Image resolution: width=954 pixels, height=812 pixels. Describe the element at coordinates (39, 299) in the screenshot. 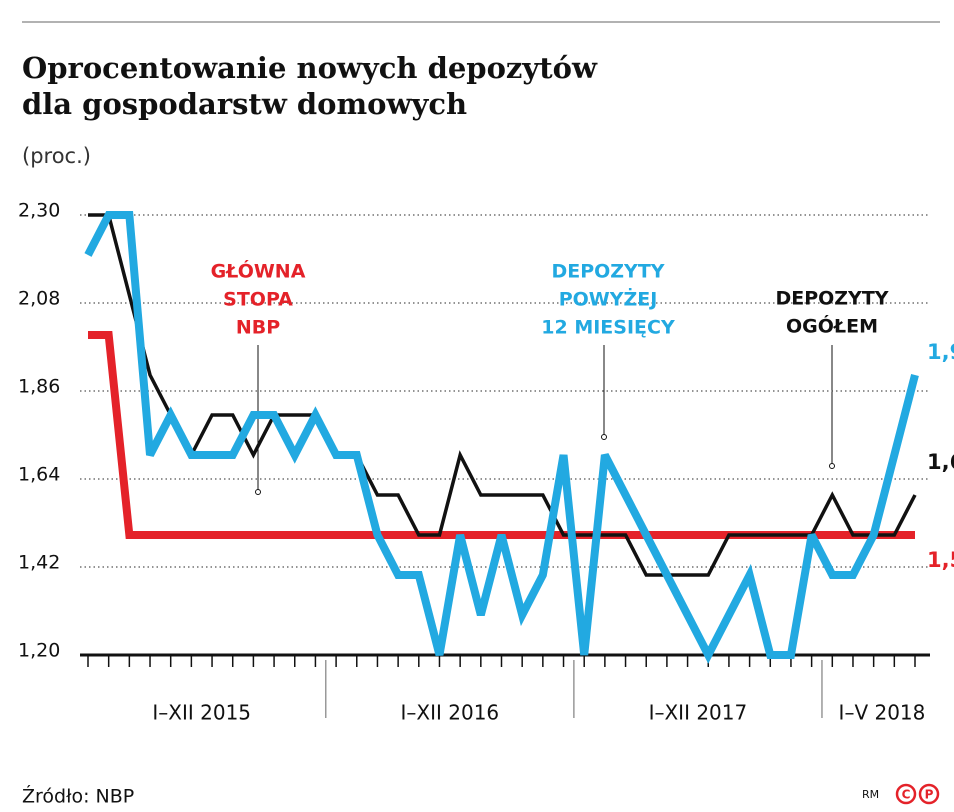

I see `y-tick-label: 2,08` at that location.